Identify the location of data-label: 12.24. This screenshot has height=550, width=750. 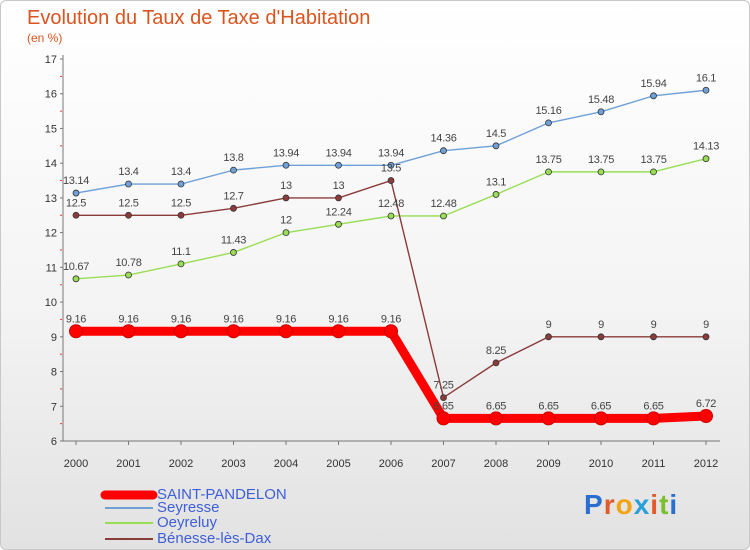
(338, 212).